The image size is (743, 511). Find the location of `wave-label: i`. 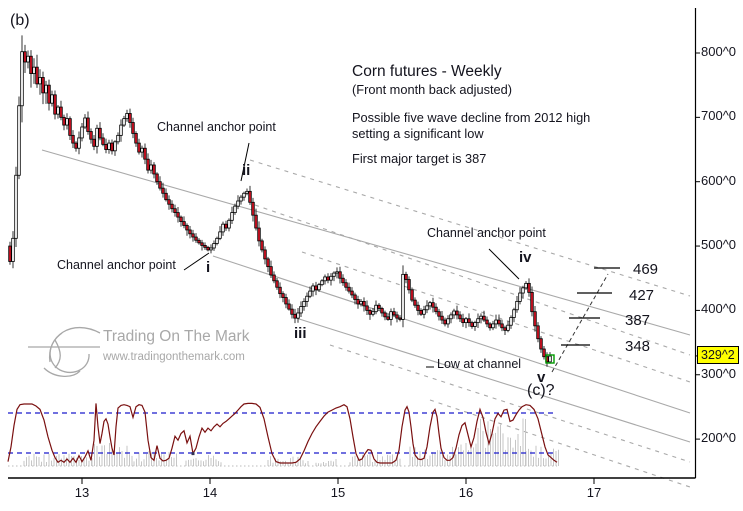

wave-label: i is located at coordinates (208, 267).